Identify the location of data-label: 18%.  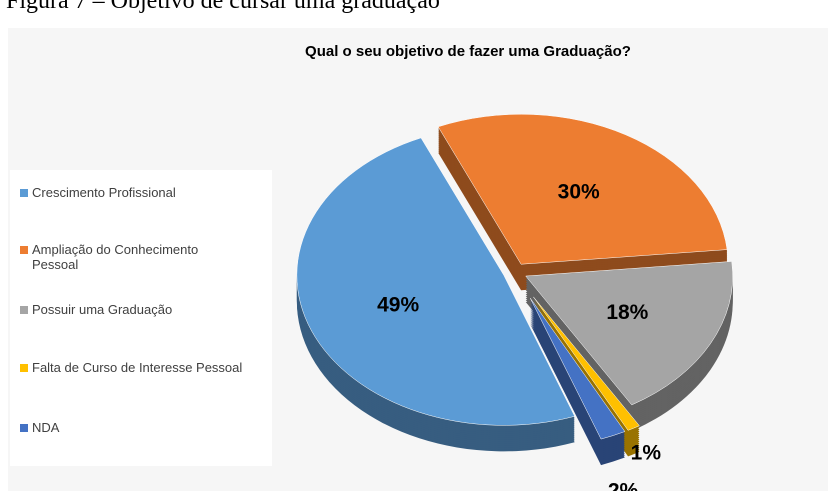
(627, 312).